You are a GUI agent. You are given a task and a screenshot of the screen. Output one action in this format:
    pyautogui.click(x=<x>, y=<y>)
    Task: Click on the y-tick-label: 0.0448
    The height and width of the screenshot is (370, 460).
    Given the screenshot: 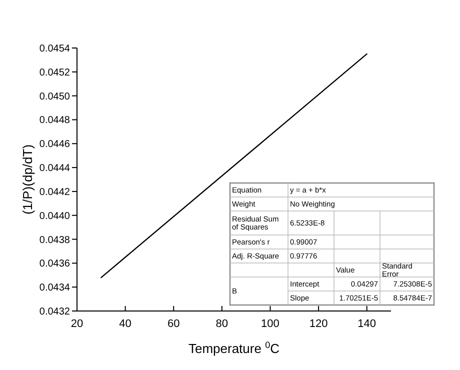 What is the action you would take?
    pyautogui.click(x=54, y=120)
    